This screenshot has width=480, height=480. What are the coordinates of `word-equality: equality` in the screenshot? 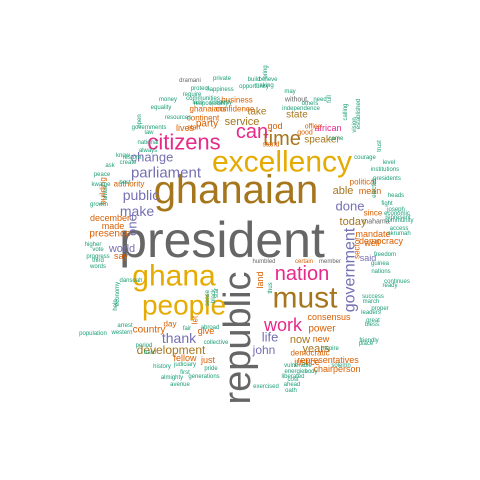 It's located at (161, 108).